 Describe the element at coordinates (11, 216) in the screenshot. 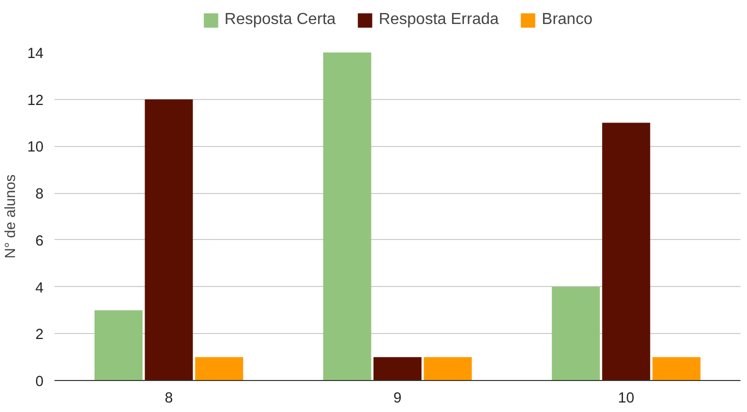

I see `y-axis-title: N° de alunos` at that location.